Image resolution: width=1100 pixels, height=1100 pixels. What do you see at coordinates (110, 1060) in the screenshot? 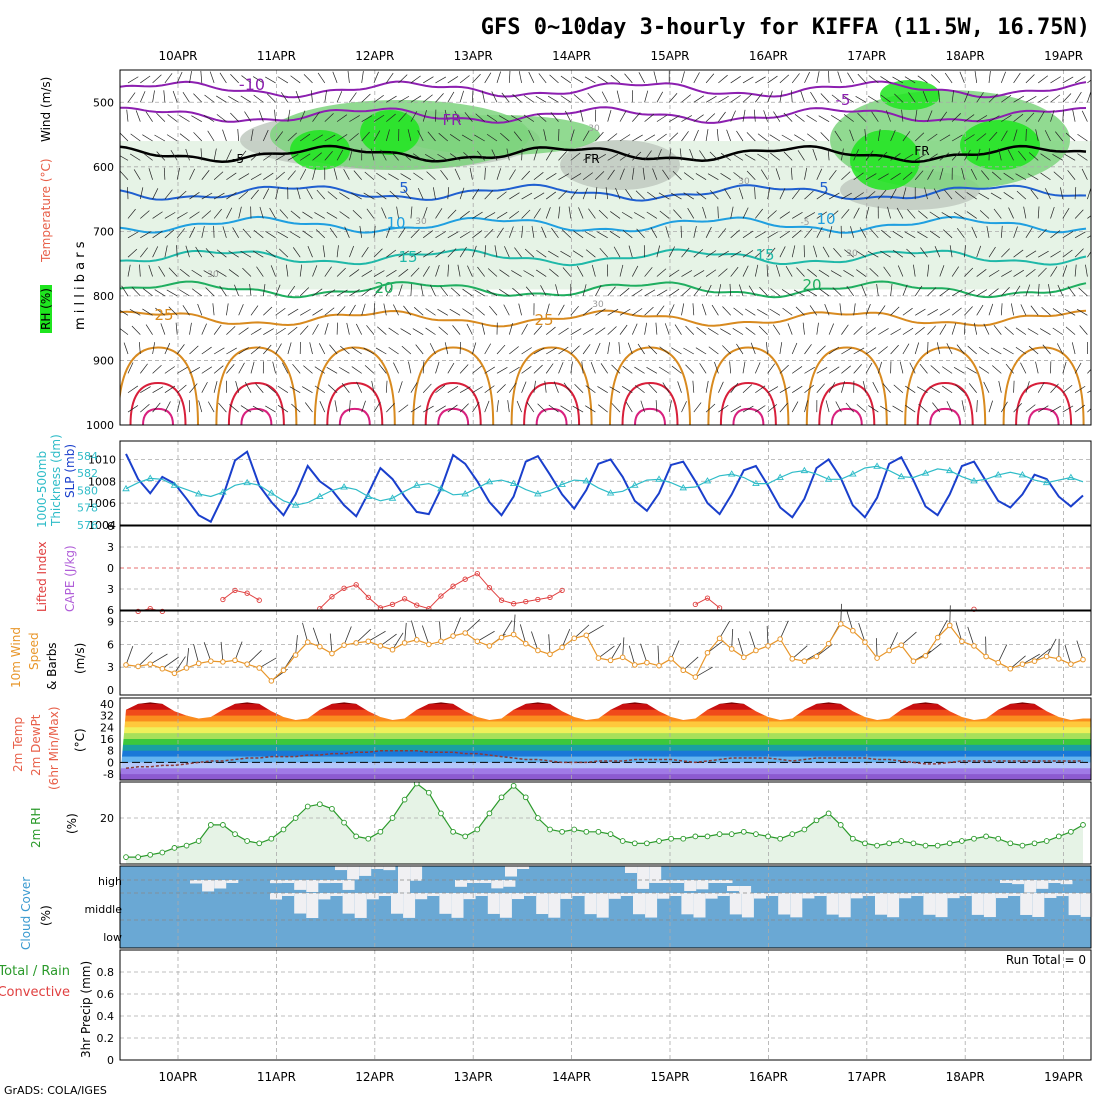
I see `axis-tick-label: 0` at bounding box center [110, 1060].